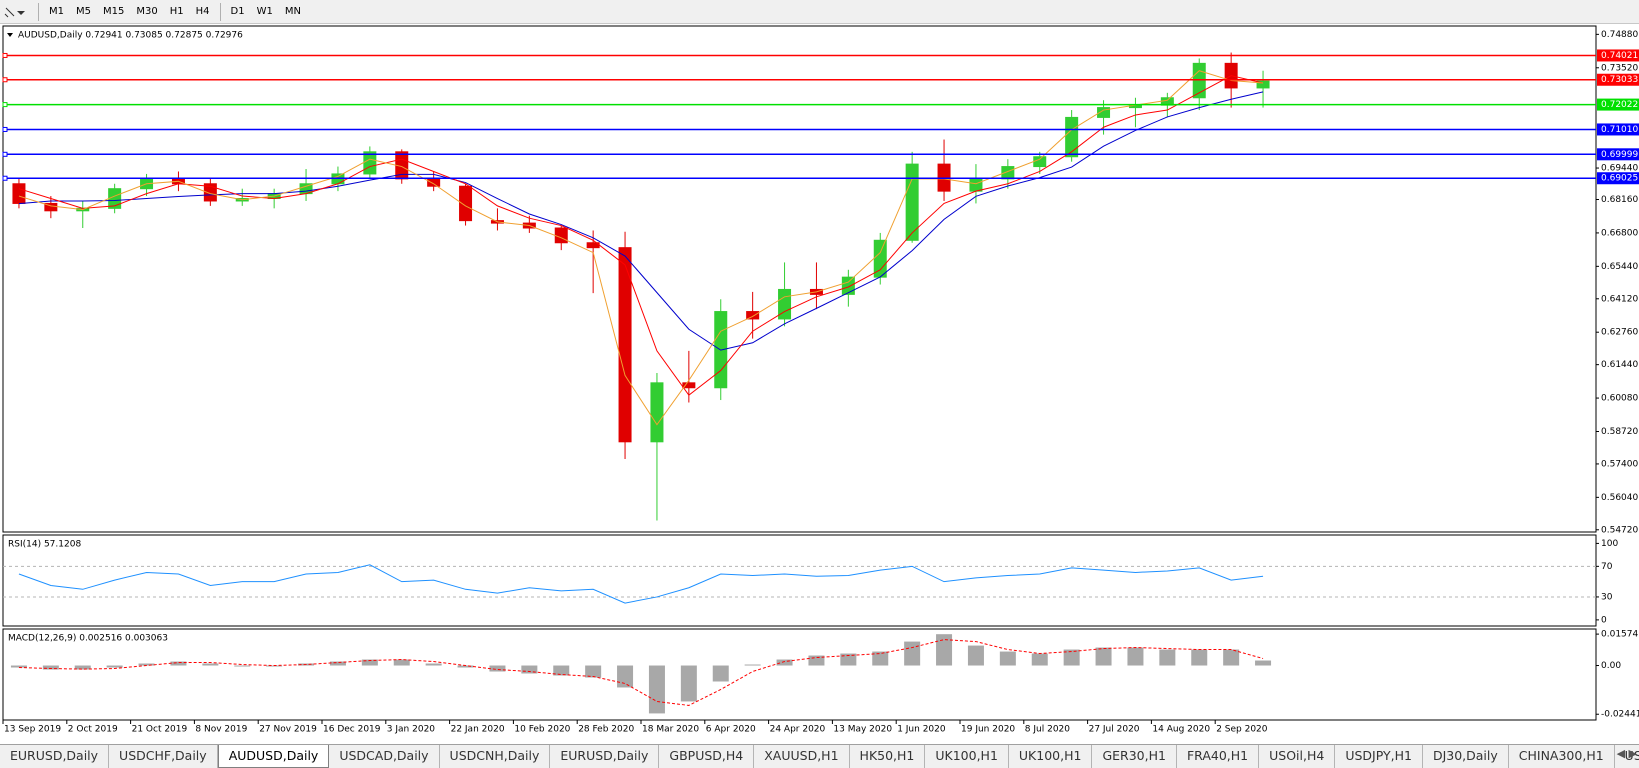 The width and height of the screenshot is (1639, 768). What do you see at coordinates (1607, 597) in the screenshot?
I see `y-tick-label: 30` at bounding box center [1607, 597].